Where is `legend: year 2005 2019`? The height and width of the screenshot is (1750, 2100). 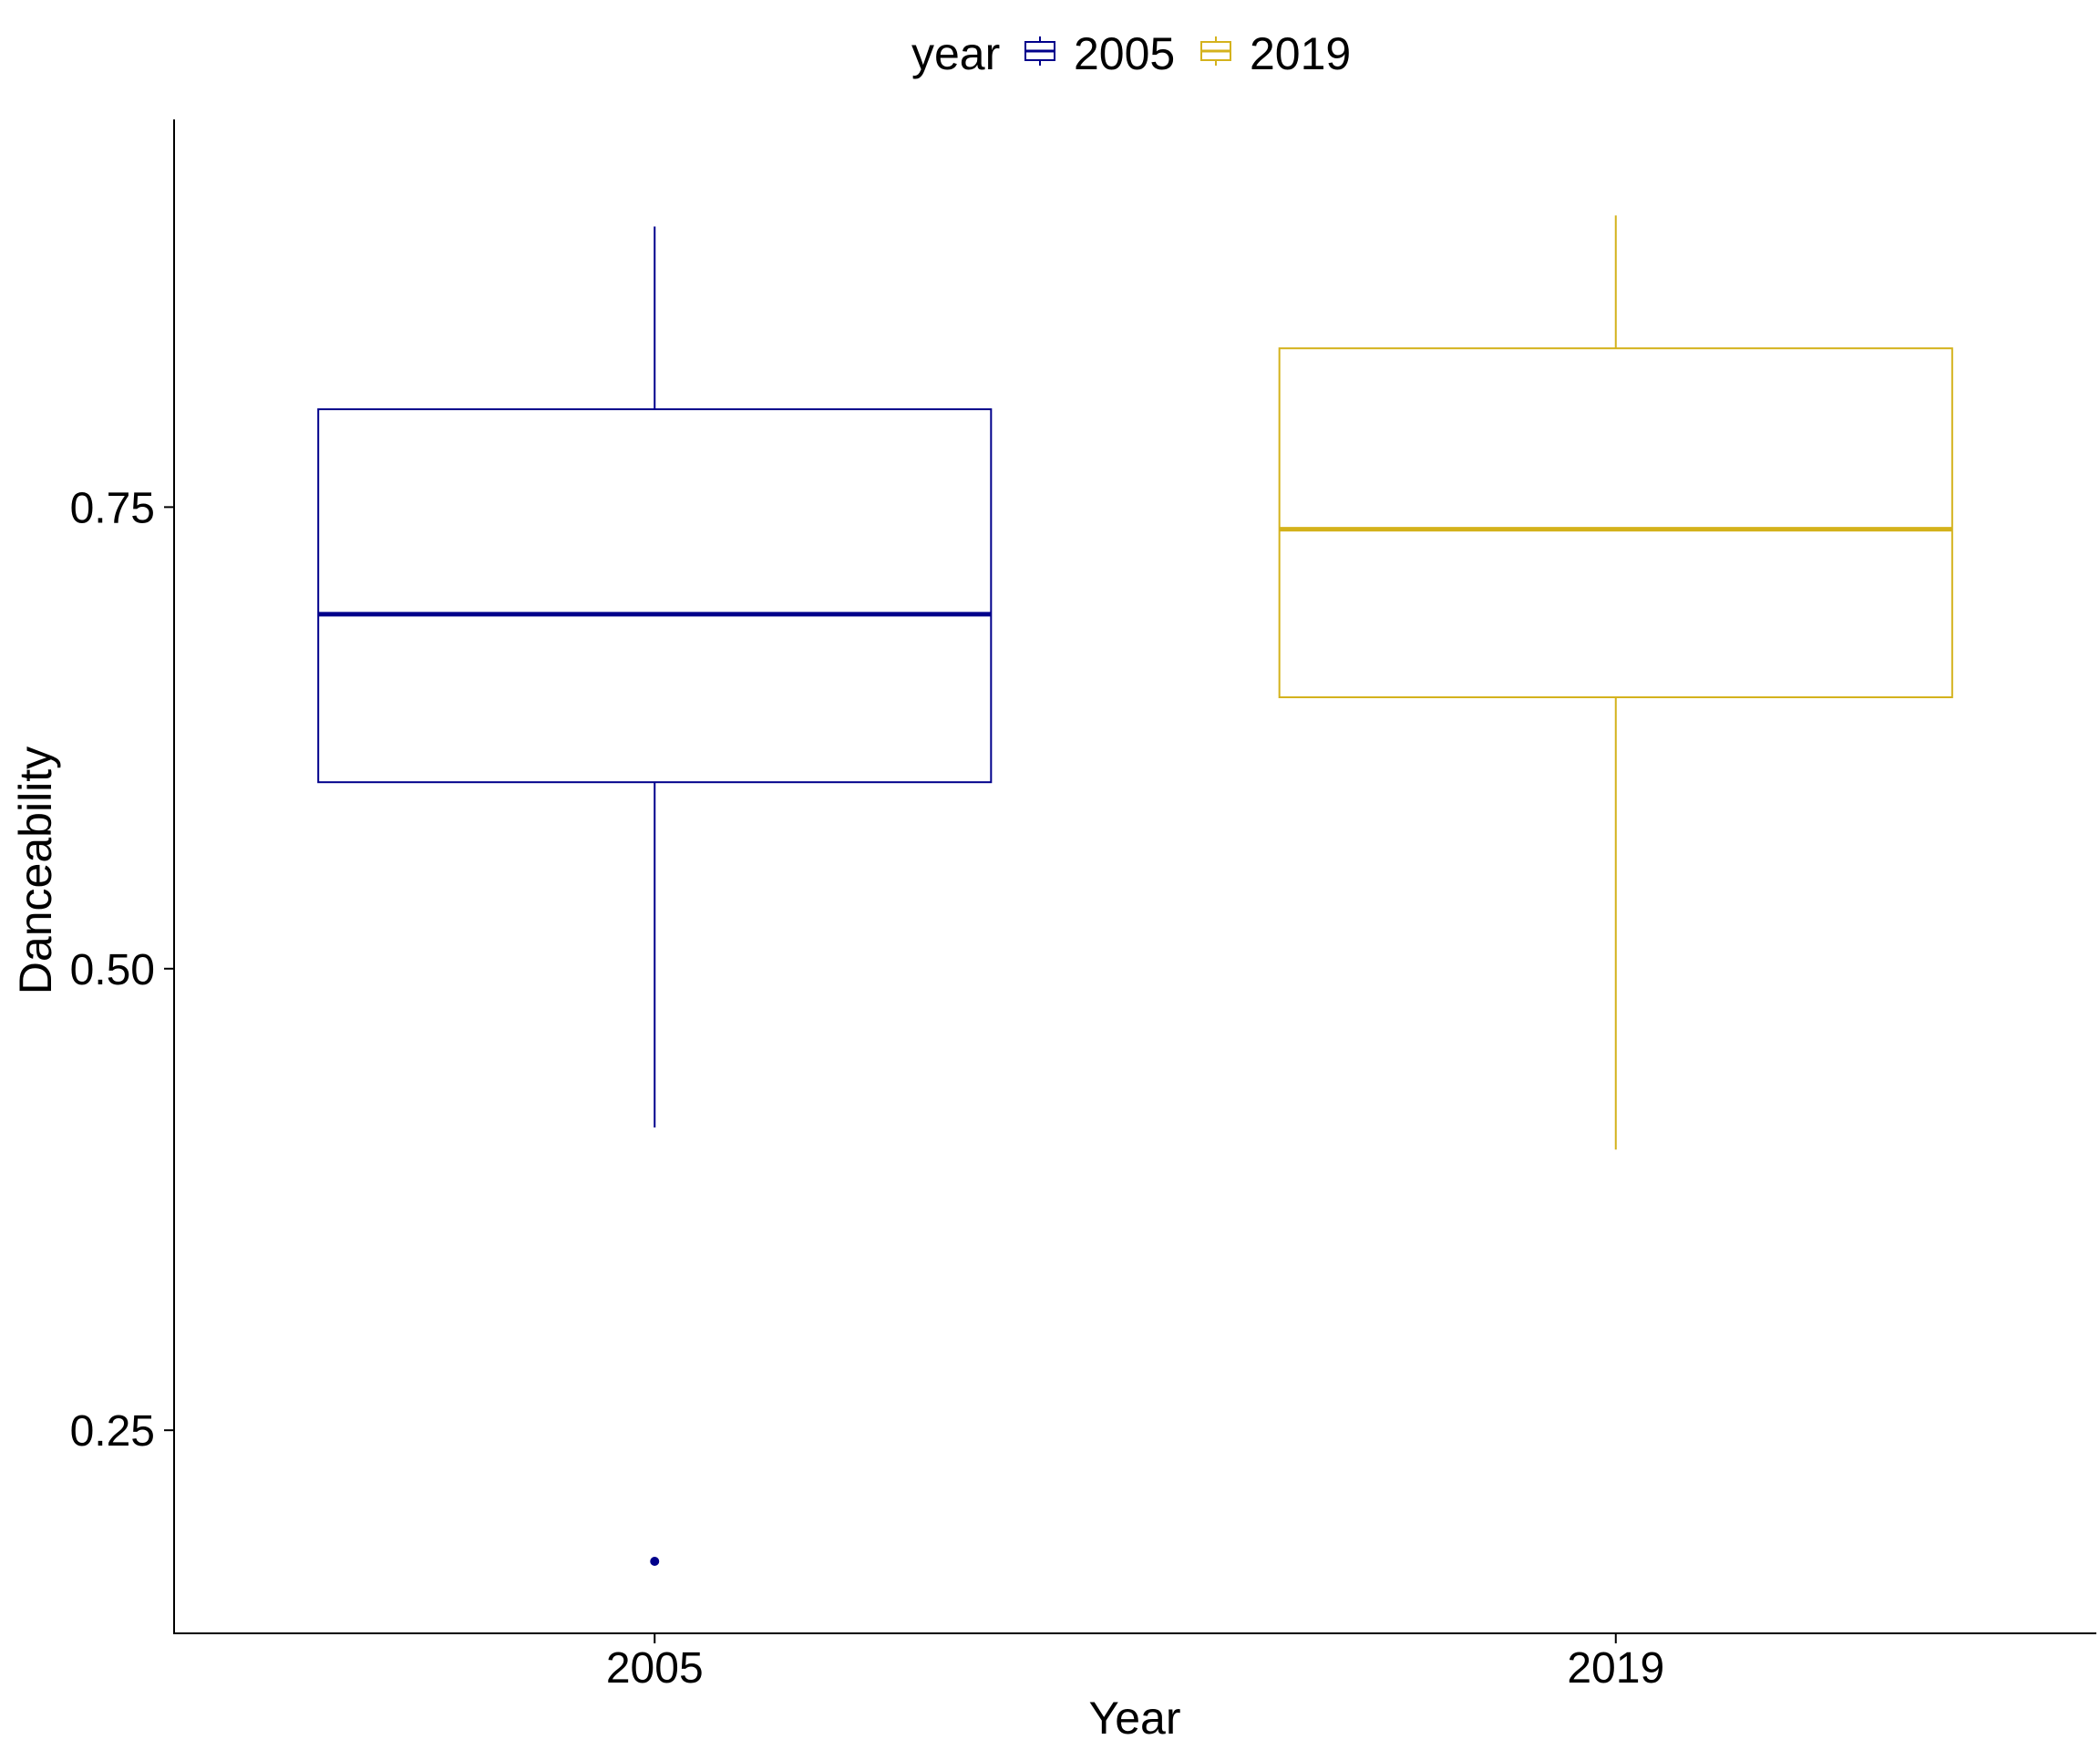
legend: year 2005 2019 is located at coordinates (1131, 53).